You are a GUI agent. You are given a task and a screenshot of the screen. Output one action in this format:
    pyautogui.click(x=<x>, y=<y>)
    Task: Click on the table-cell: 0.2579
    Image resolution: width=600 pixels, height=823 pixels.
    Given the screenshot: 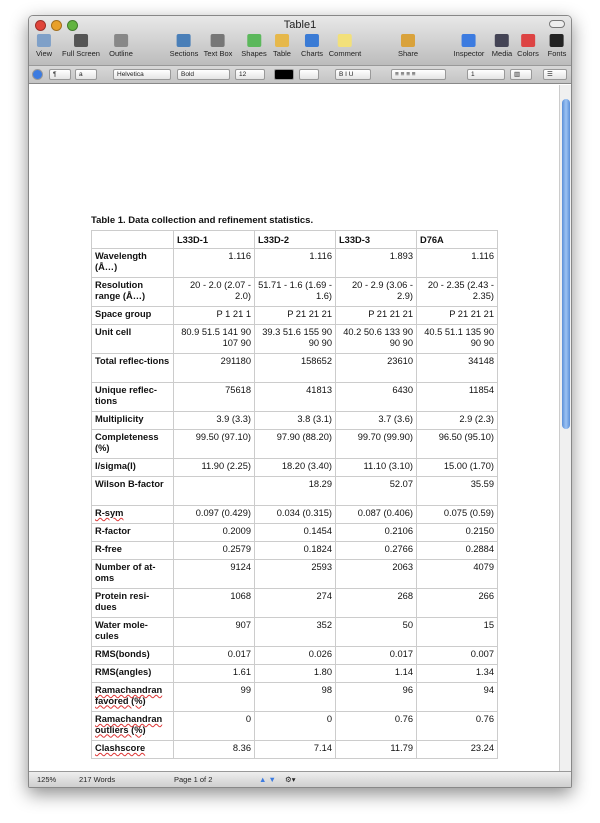 What is the action you would take?
    pyautogui.click(x=214, y=550)
    